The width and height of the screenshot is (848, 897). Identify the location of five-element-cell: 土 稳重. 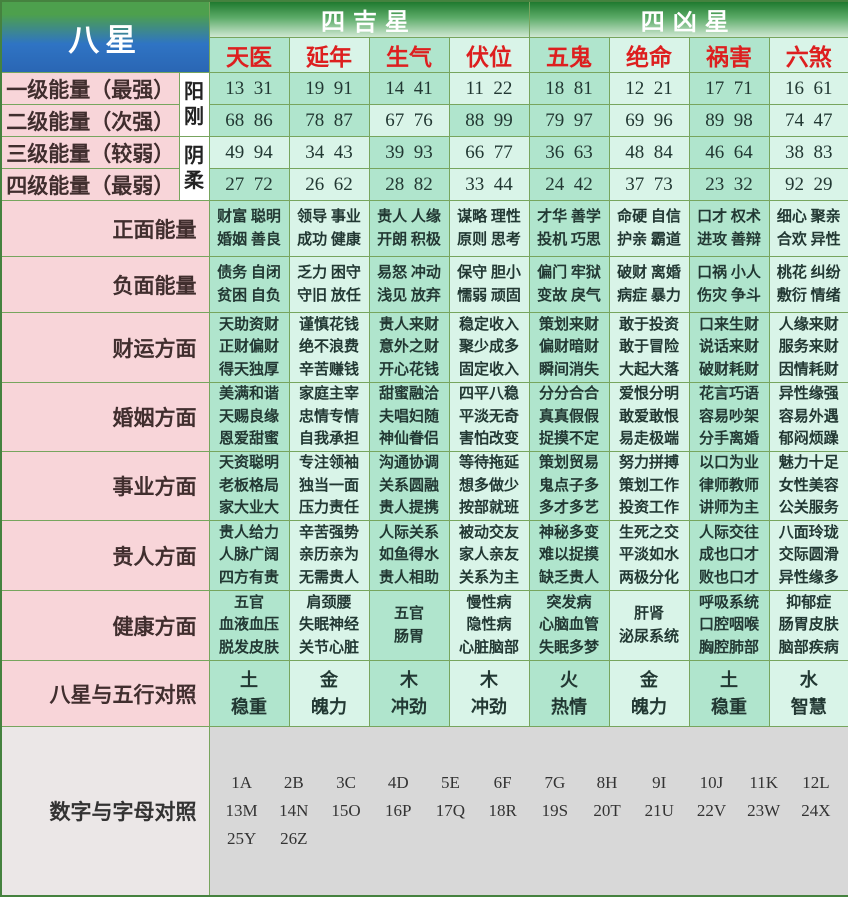
(729, 694).